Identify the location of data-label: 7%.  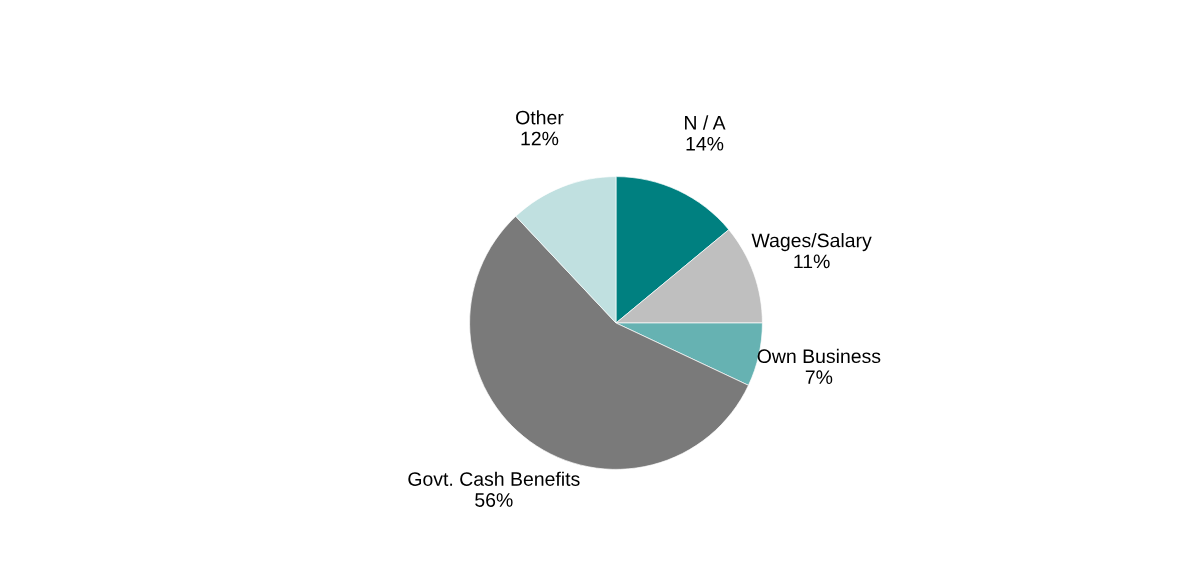
(819, 377).